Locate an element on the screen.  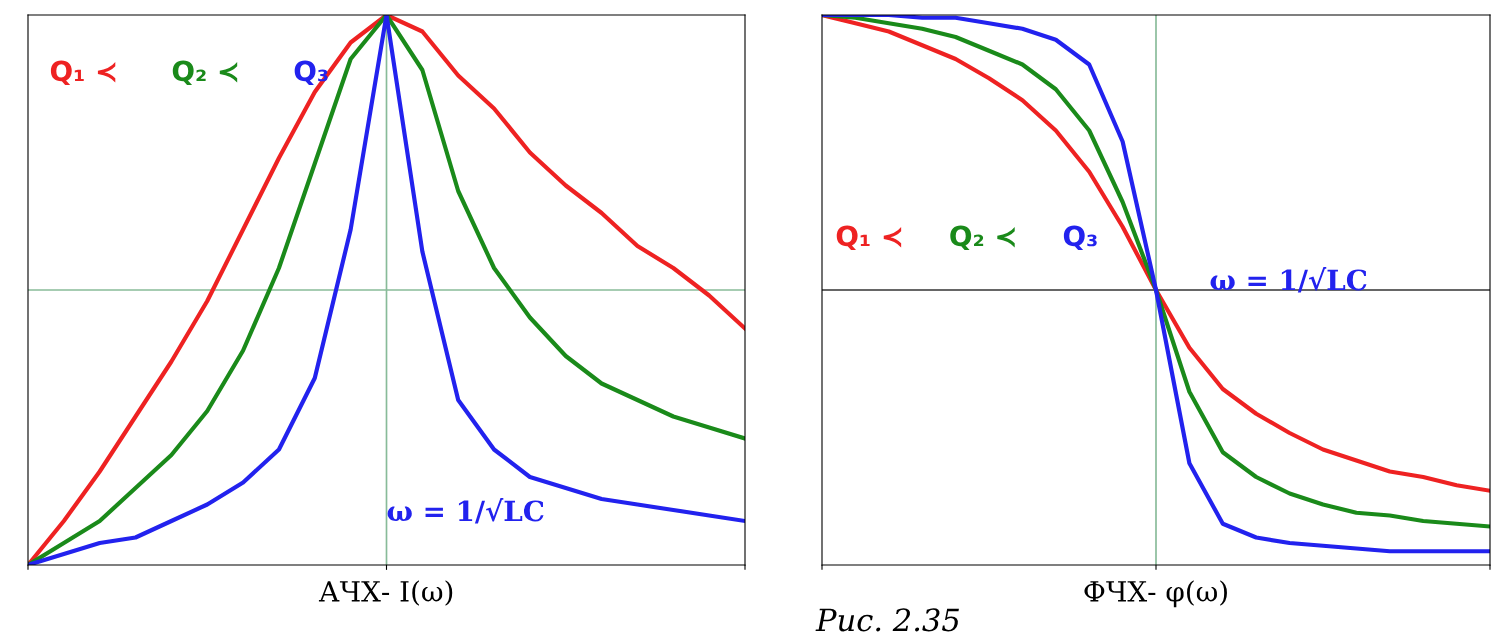
x-axis-title: ФЧХ- φ(ω) is located at coordinates (1155, 594).